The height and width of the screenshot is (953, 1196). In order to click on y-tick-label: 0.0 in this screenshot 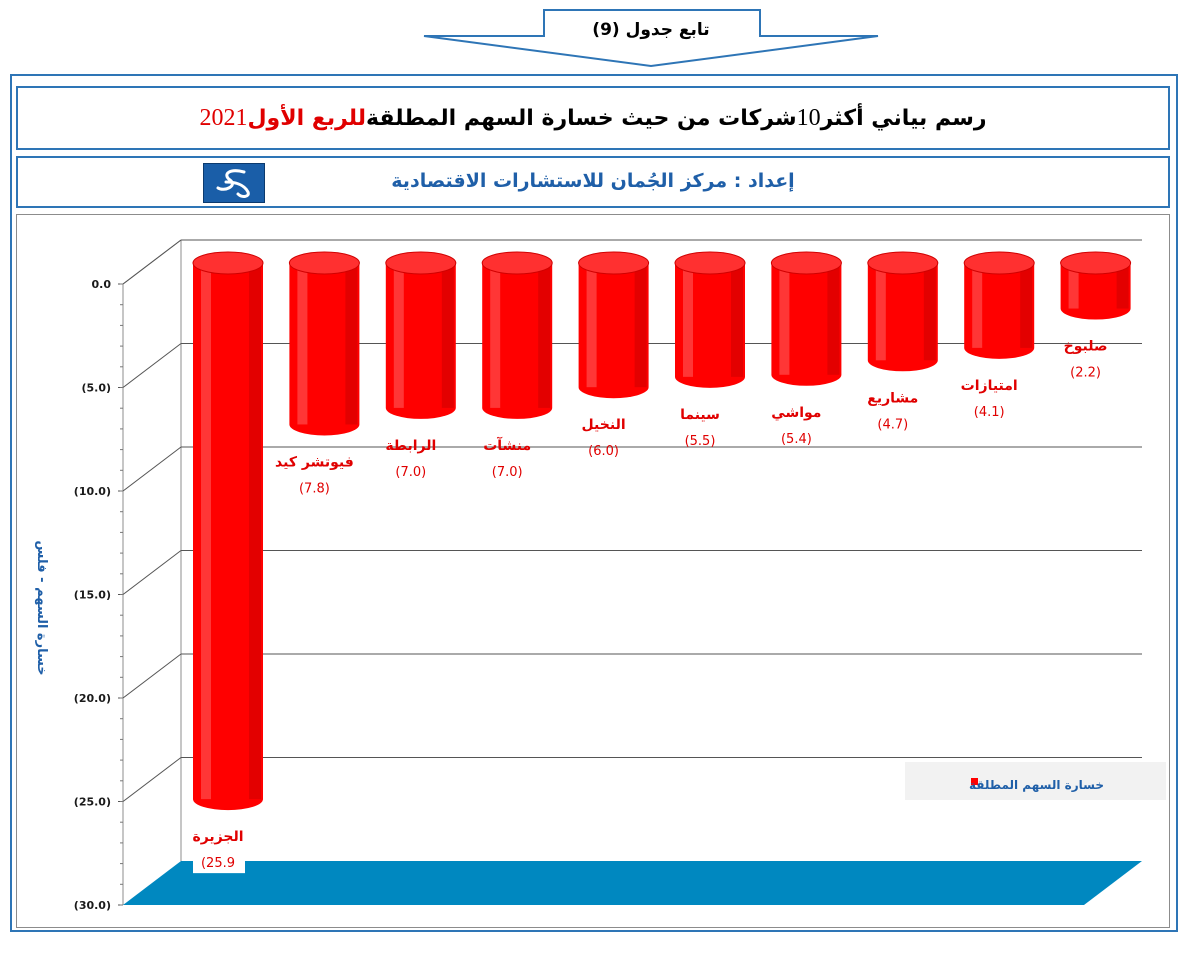, I will do `click(102, 284)`.